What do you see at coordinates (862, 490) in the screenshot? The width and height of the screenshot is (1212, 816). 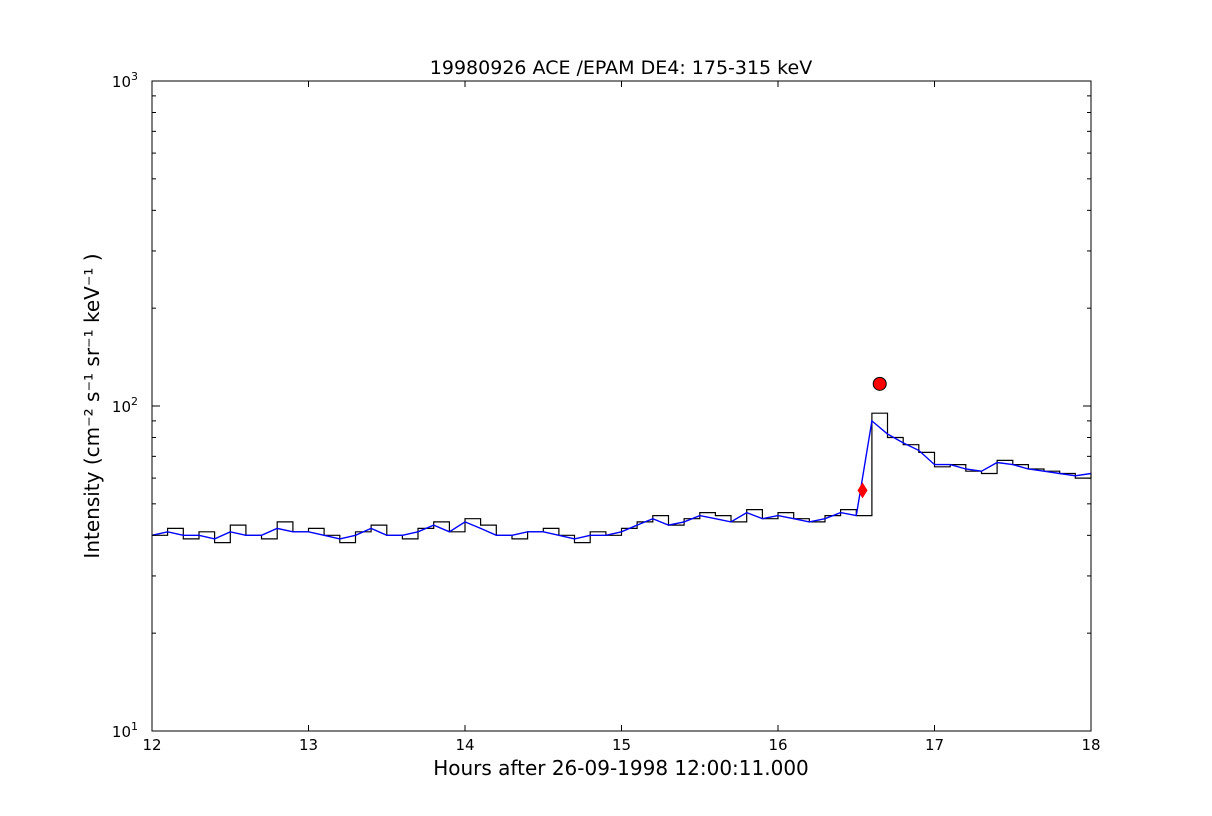 I see `onset-marker-diamond` at bounding box center [862, 490].